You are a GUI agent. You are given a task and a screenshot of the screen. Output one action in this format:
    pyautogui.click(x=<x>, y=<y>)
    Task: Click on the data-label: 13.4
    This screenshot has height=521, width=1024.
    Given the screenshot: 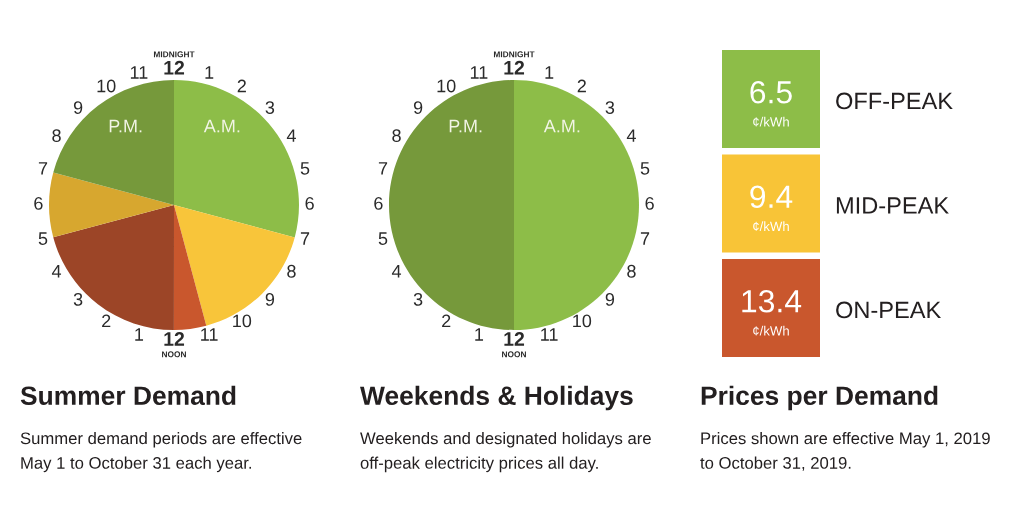 What is the action you would take?
    pyautogui.click(x=772, y=301)
    